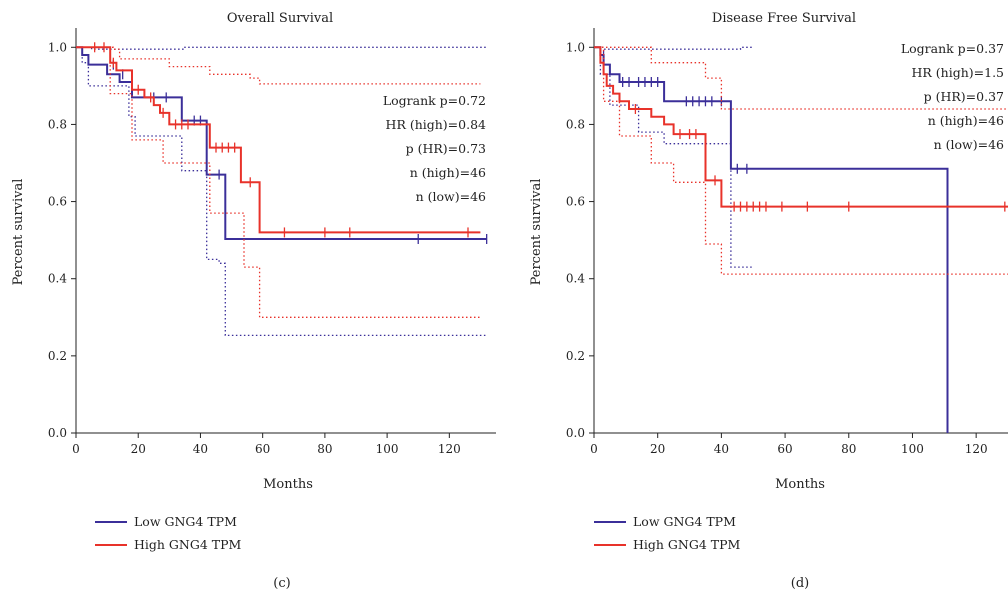 The height and width of the screenshot is (603, 1008). I want to click on stat-annotation: Logrank p=0.37, so click(952, 48).